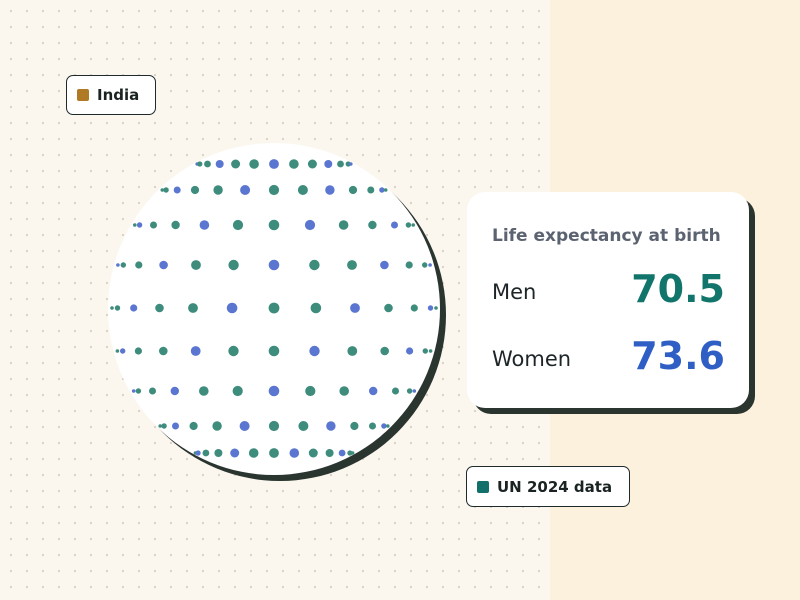 This screenshot has height=600, width=800. Describe the element at coordinates (678, 289) in the screenshot. I see `men-value: 70.5` at that location.